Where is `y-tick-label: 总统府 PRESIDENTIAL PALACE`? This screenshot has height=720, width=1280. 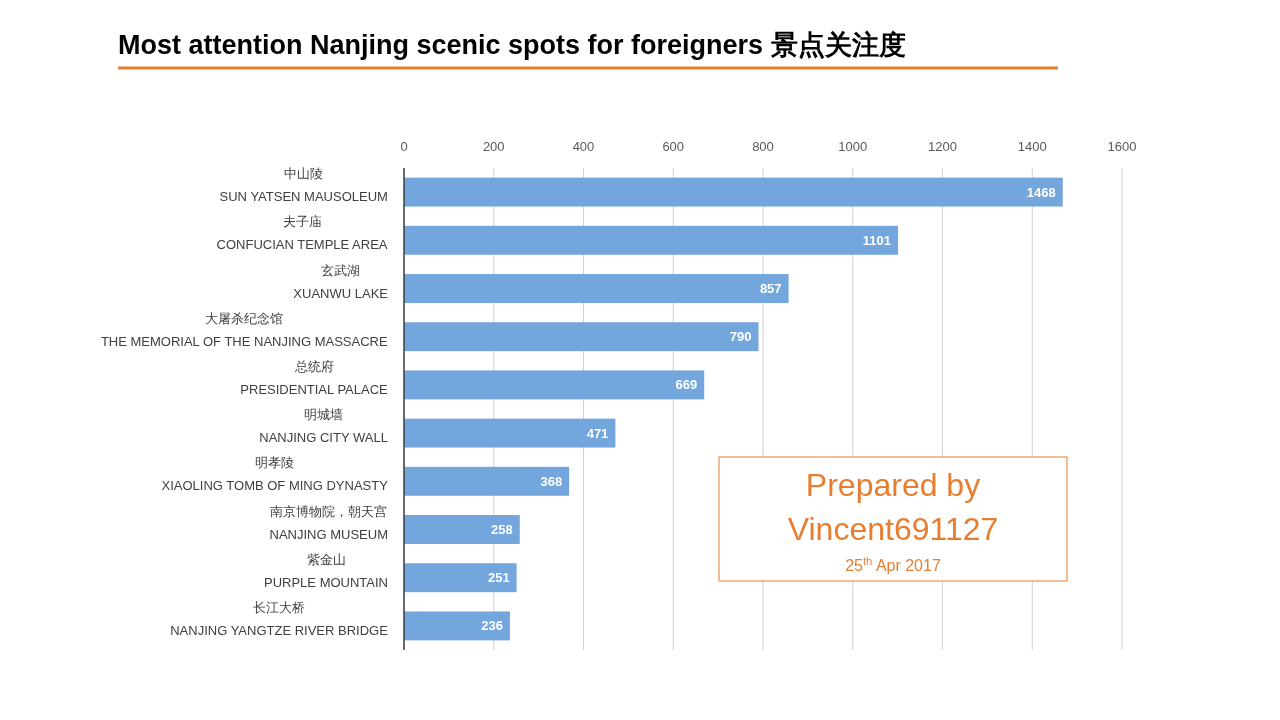 y-tick-label: 总统府 PRESIDENTIAL PALACE is located at coordinates (314, 377).